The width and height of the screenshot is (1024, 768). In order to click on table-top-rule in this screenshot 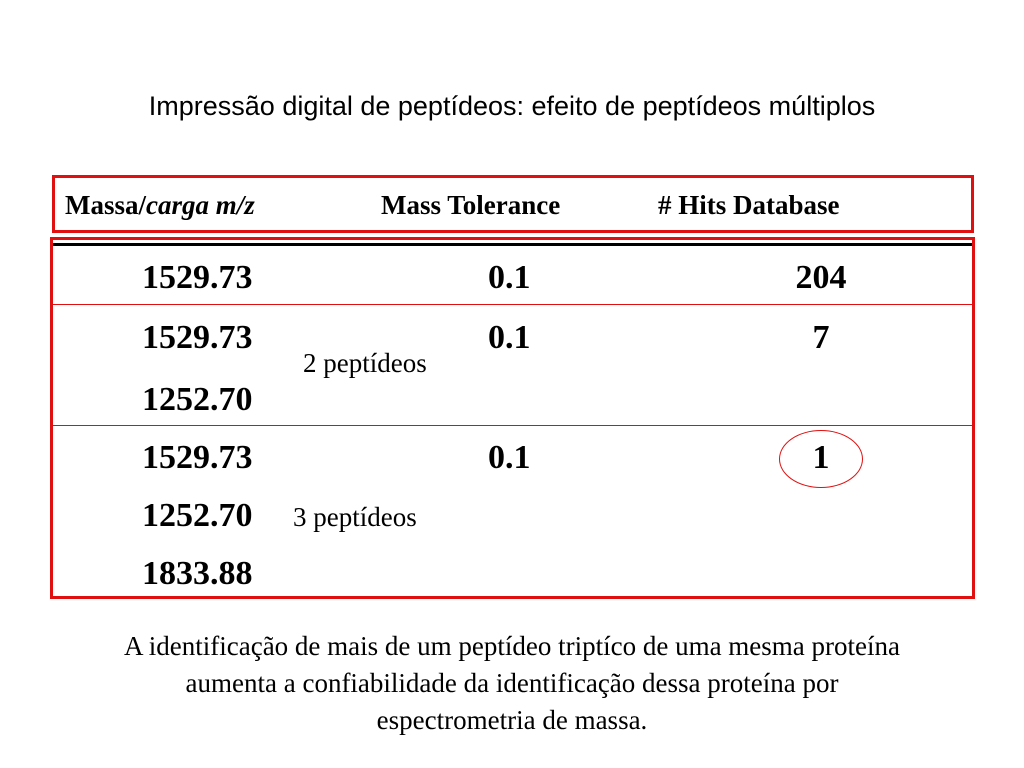, I will do `click(512, 244)`.